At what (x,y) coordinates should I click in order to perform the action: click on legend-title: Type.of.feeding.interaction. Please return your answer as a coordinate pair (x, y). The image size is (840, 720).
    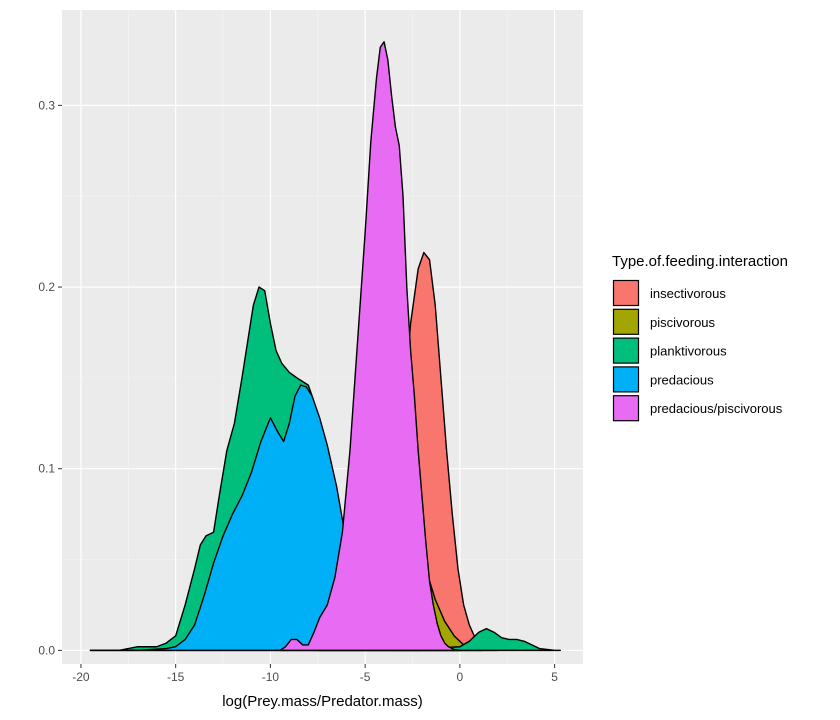
    Looking at the image, I should click on (700, 261).